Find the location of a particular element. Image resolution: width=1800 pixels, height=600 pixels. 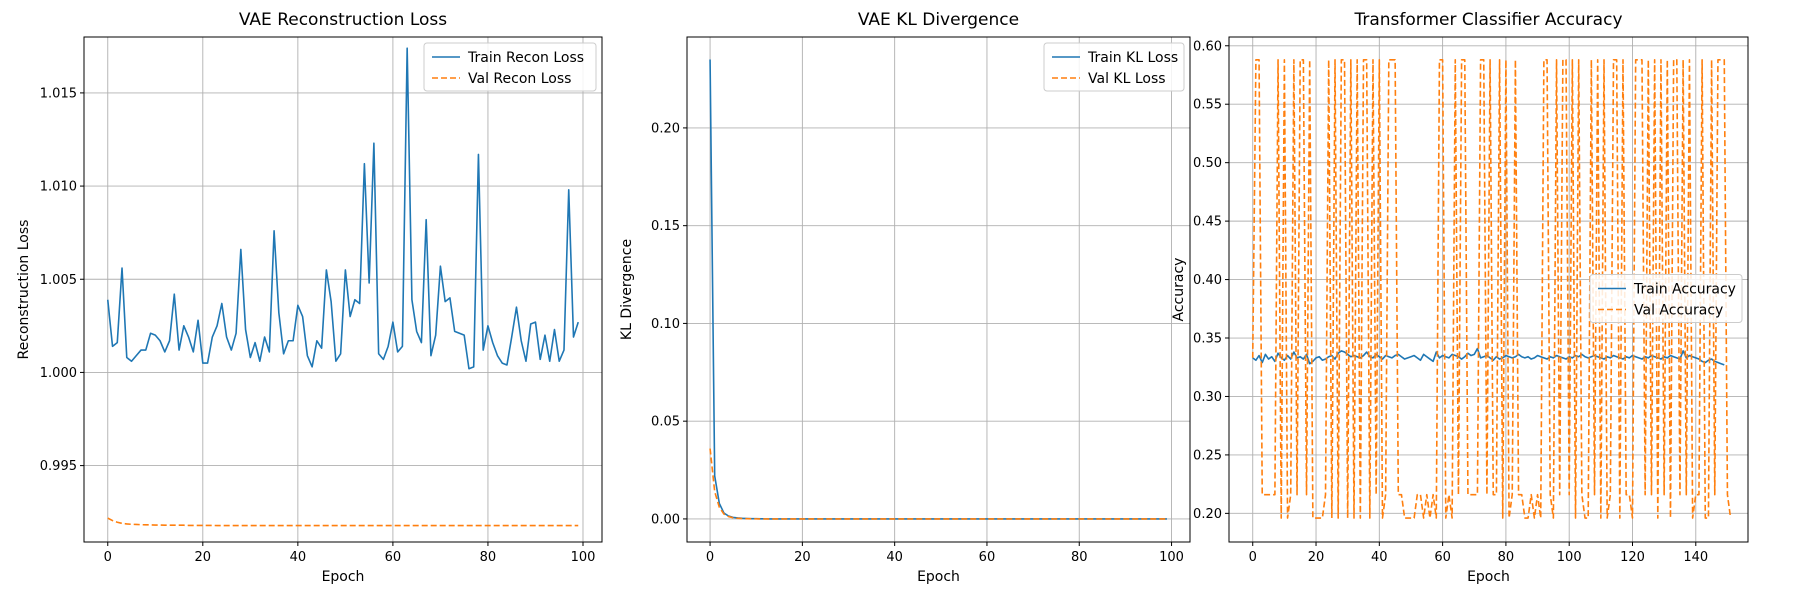

legend-entry: Train KL Loss is located at coordinates (1132, 58).